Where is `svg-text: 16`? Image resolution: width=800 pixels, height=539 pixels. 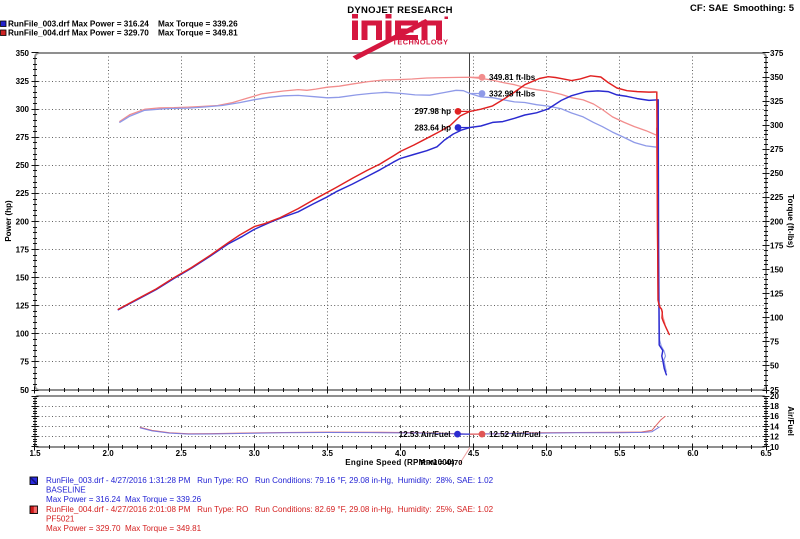
svg-text: 16 is located at coordinates (774, 416).